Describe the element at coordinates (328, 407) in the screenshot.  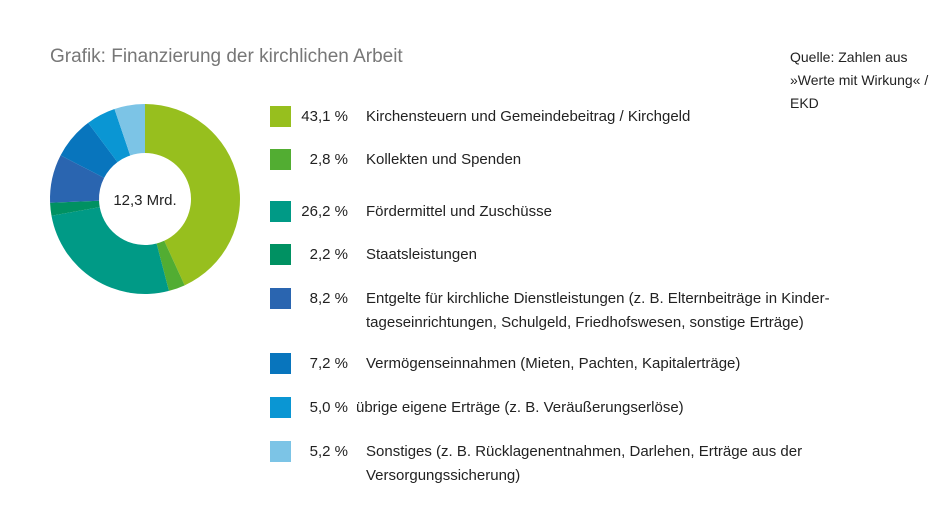
I see `legend-percentage: 5,0 %` at that location.